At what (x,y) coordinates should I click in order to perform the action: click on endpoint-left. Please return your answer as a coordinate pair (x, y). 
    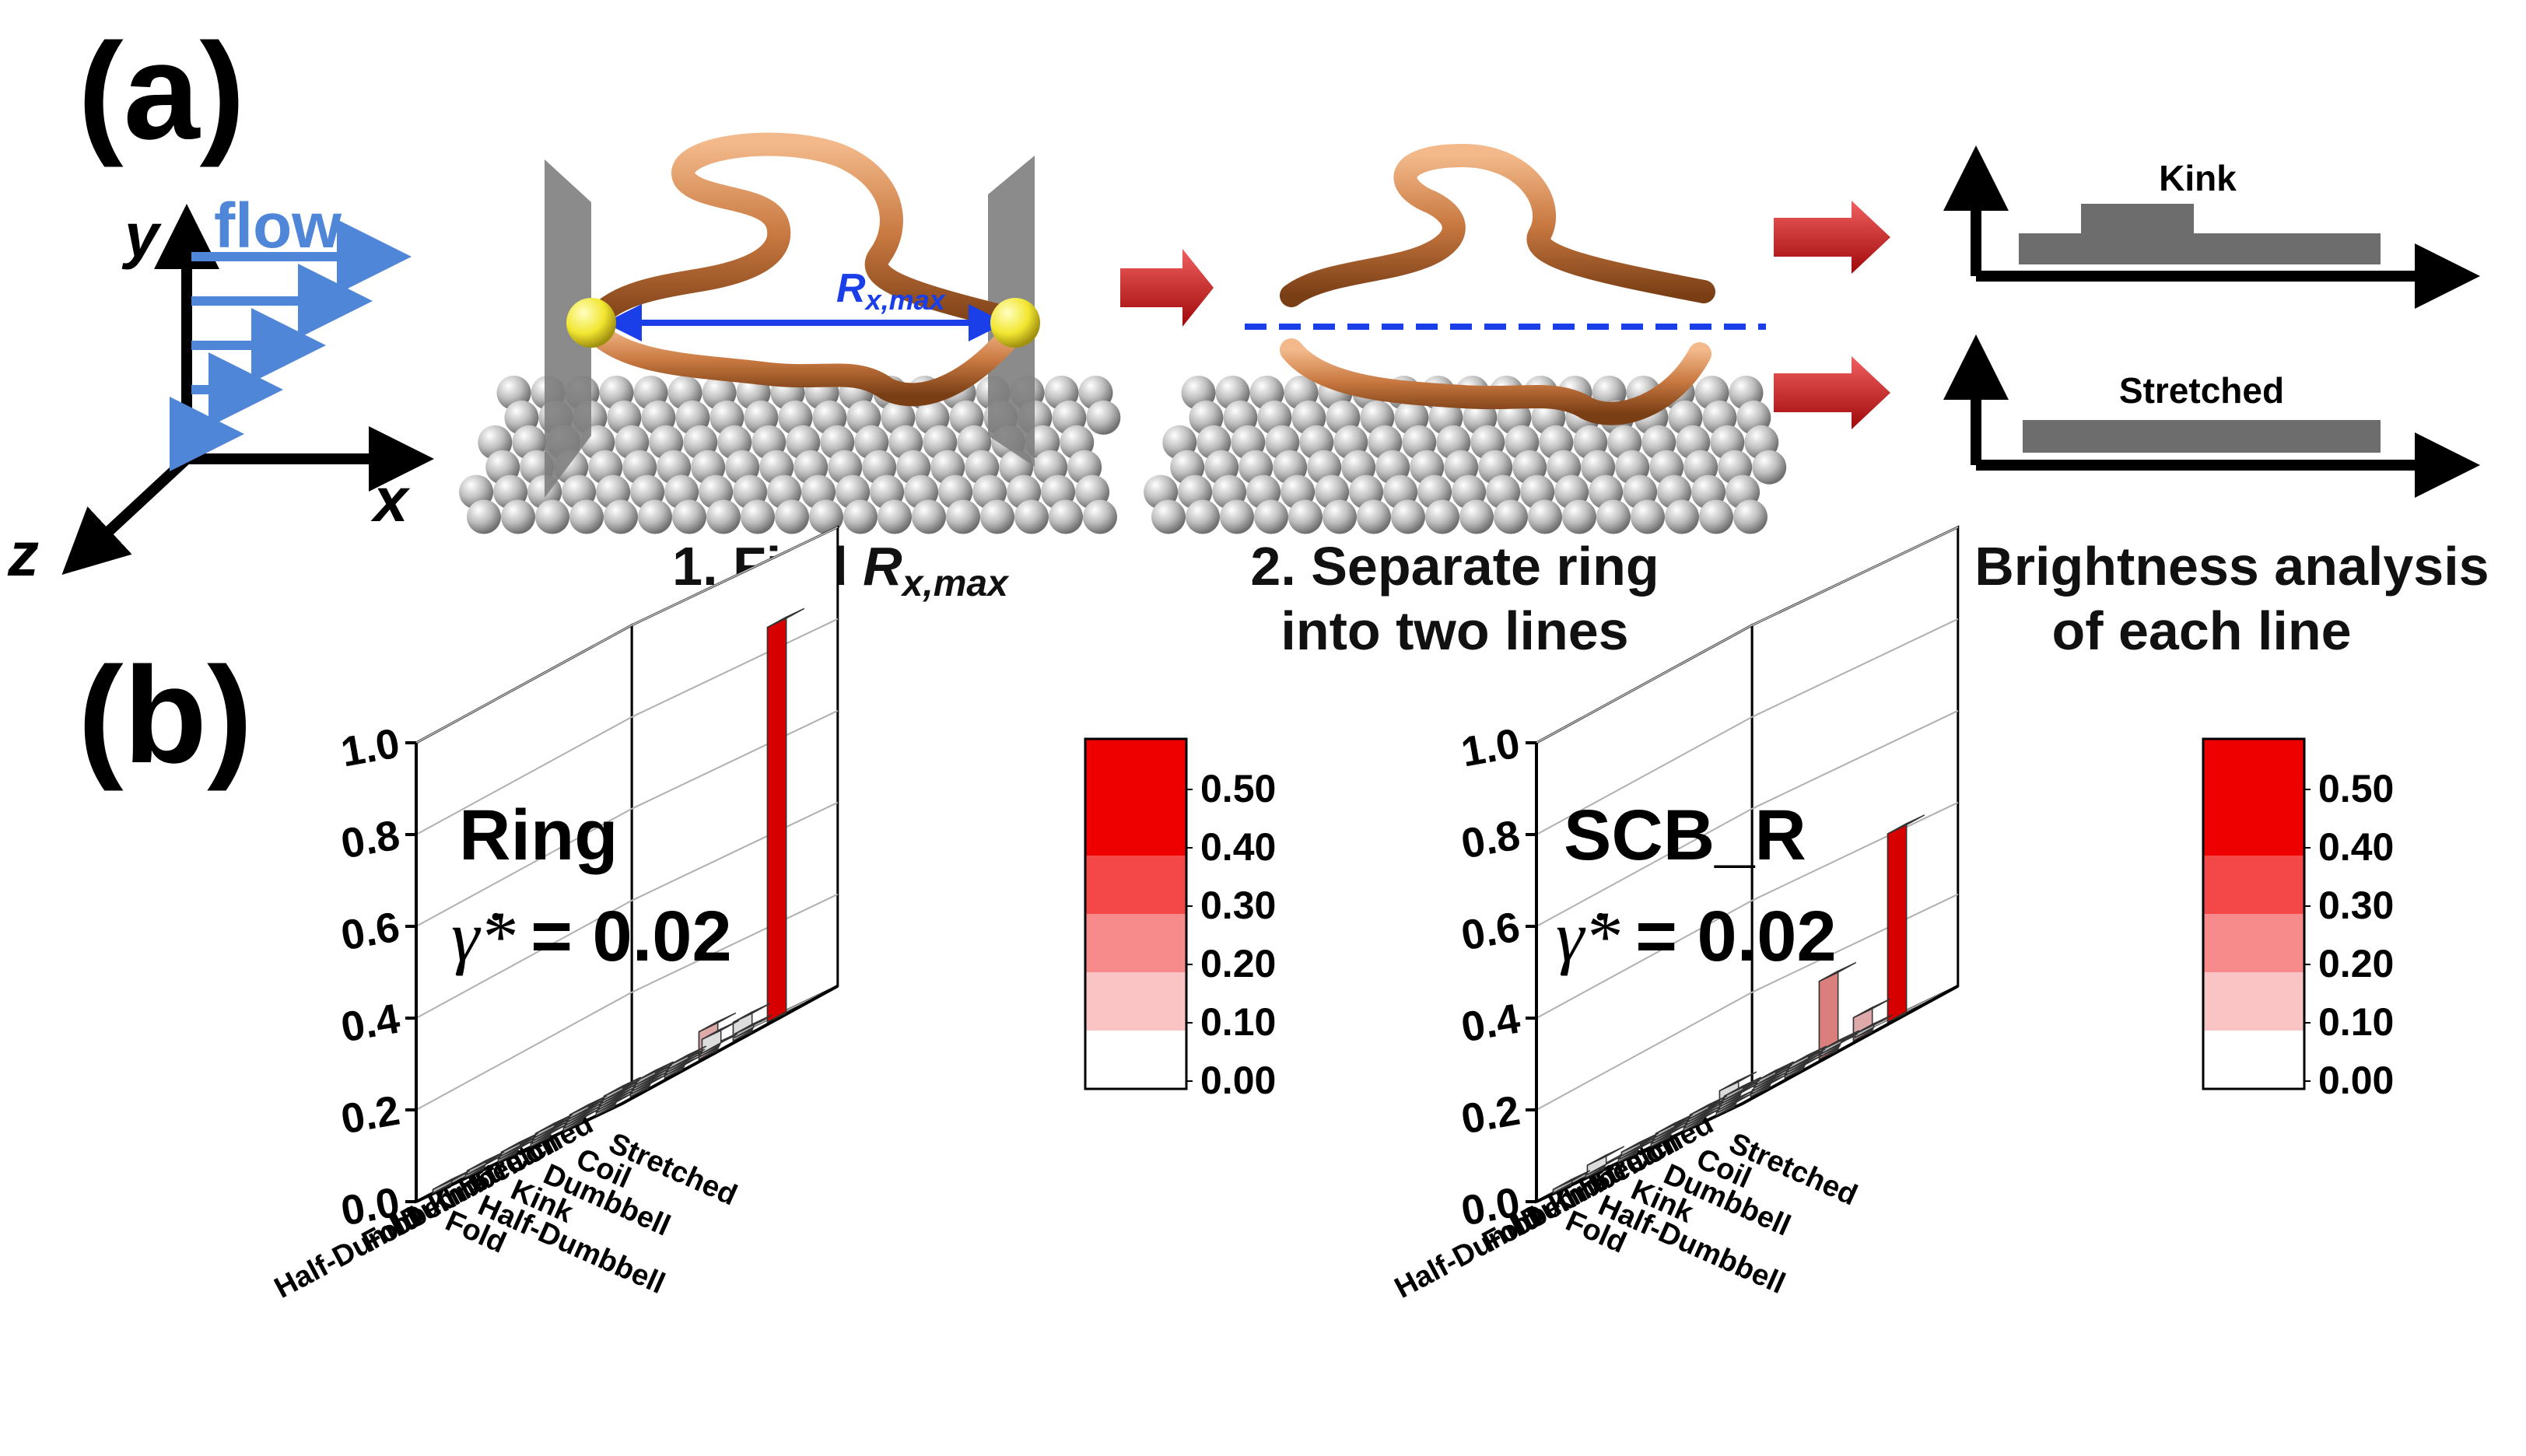
    Looking at the image, I should click on (591, 323).